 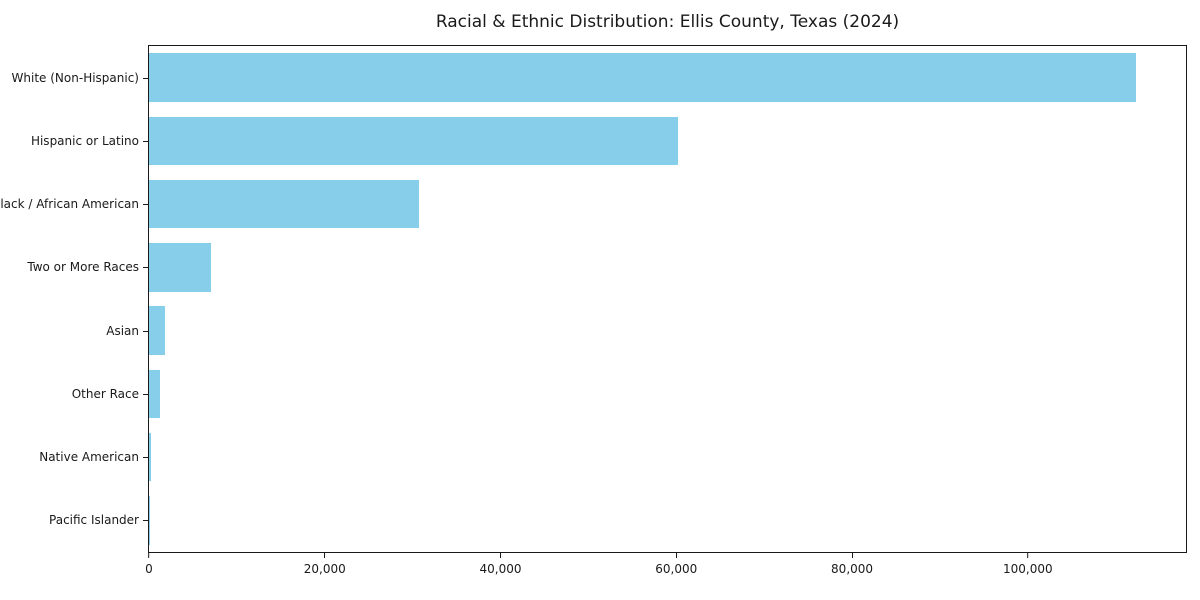 I want to click on x-tick: 80,000, so click(x=852, y=564).